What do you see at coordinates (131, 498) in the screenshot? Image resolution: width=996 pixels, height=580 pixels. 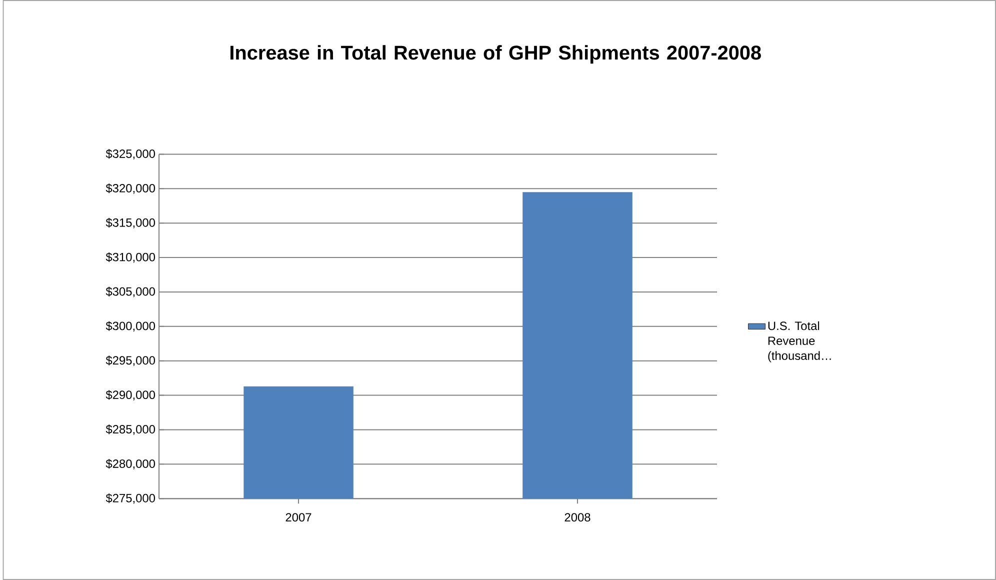 I see `y-tick-label: $275,000` at bounding box center [131, 498].